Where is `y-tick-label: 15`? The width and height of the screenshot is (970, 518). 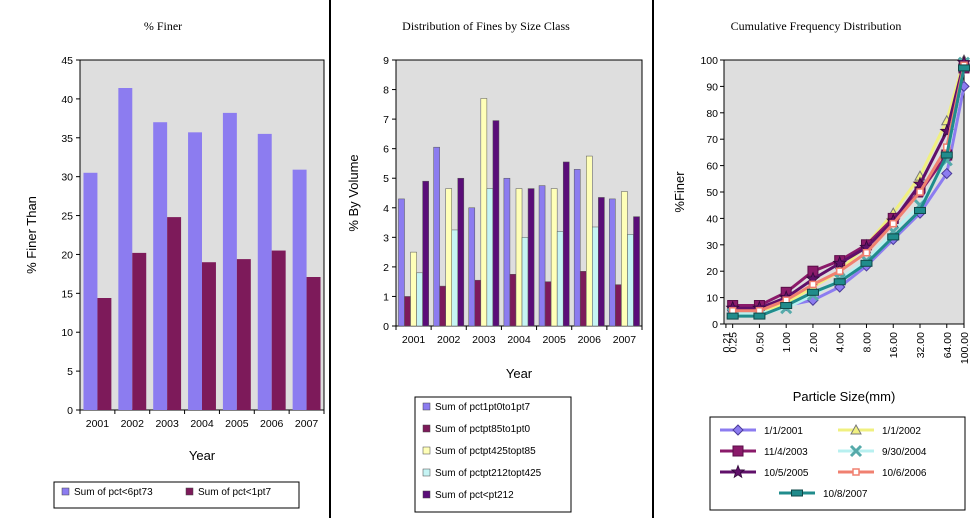
y-tick-label: 15 is located at coordinates (67, 294).